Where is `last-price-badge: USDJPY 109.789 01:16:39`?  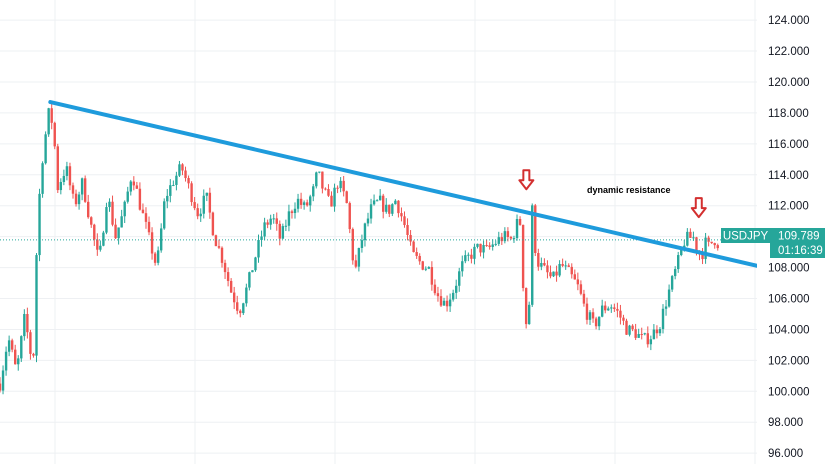 last-price-badge: USDJPY 109.789 01:16:39 is located at coordinates (773, 243).